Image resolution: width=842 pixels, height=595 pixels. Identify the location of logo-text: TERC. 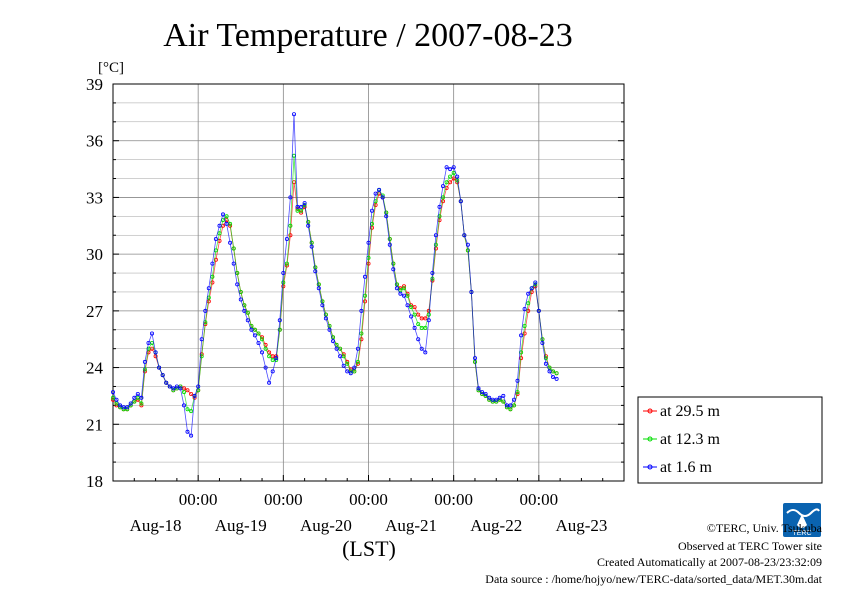
(801, 533).